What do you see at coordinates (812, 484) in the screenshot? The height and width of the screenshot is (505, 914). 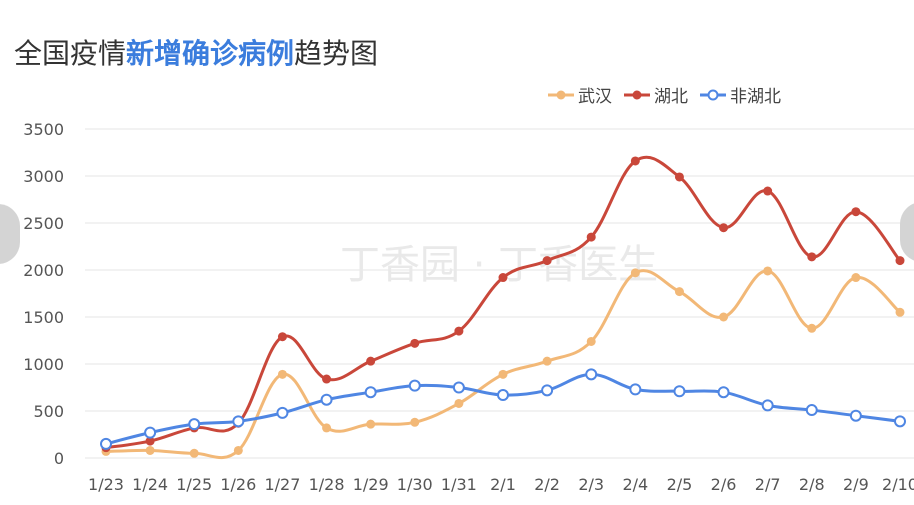 I see `x-tick-label: 2/8` at bounding box center [812, 484].